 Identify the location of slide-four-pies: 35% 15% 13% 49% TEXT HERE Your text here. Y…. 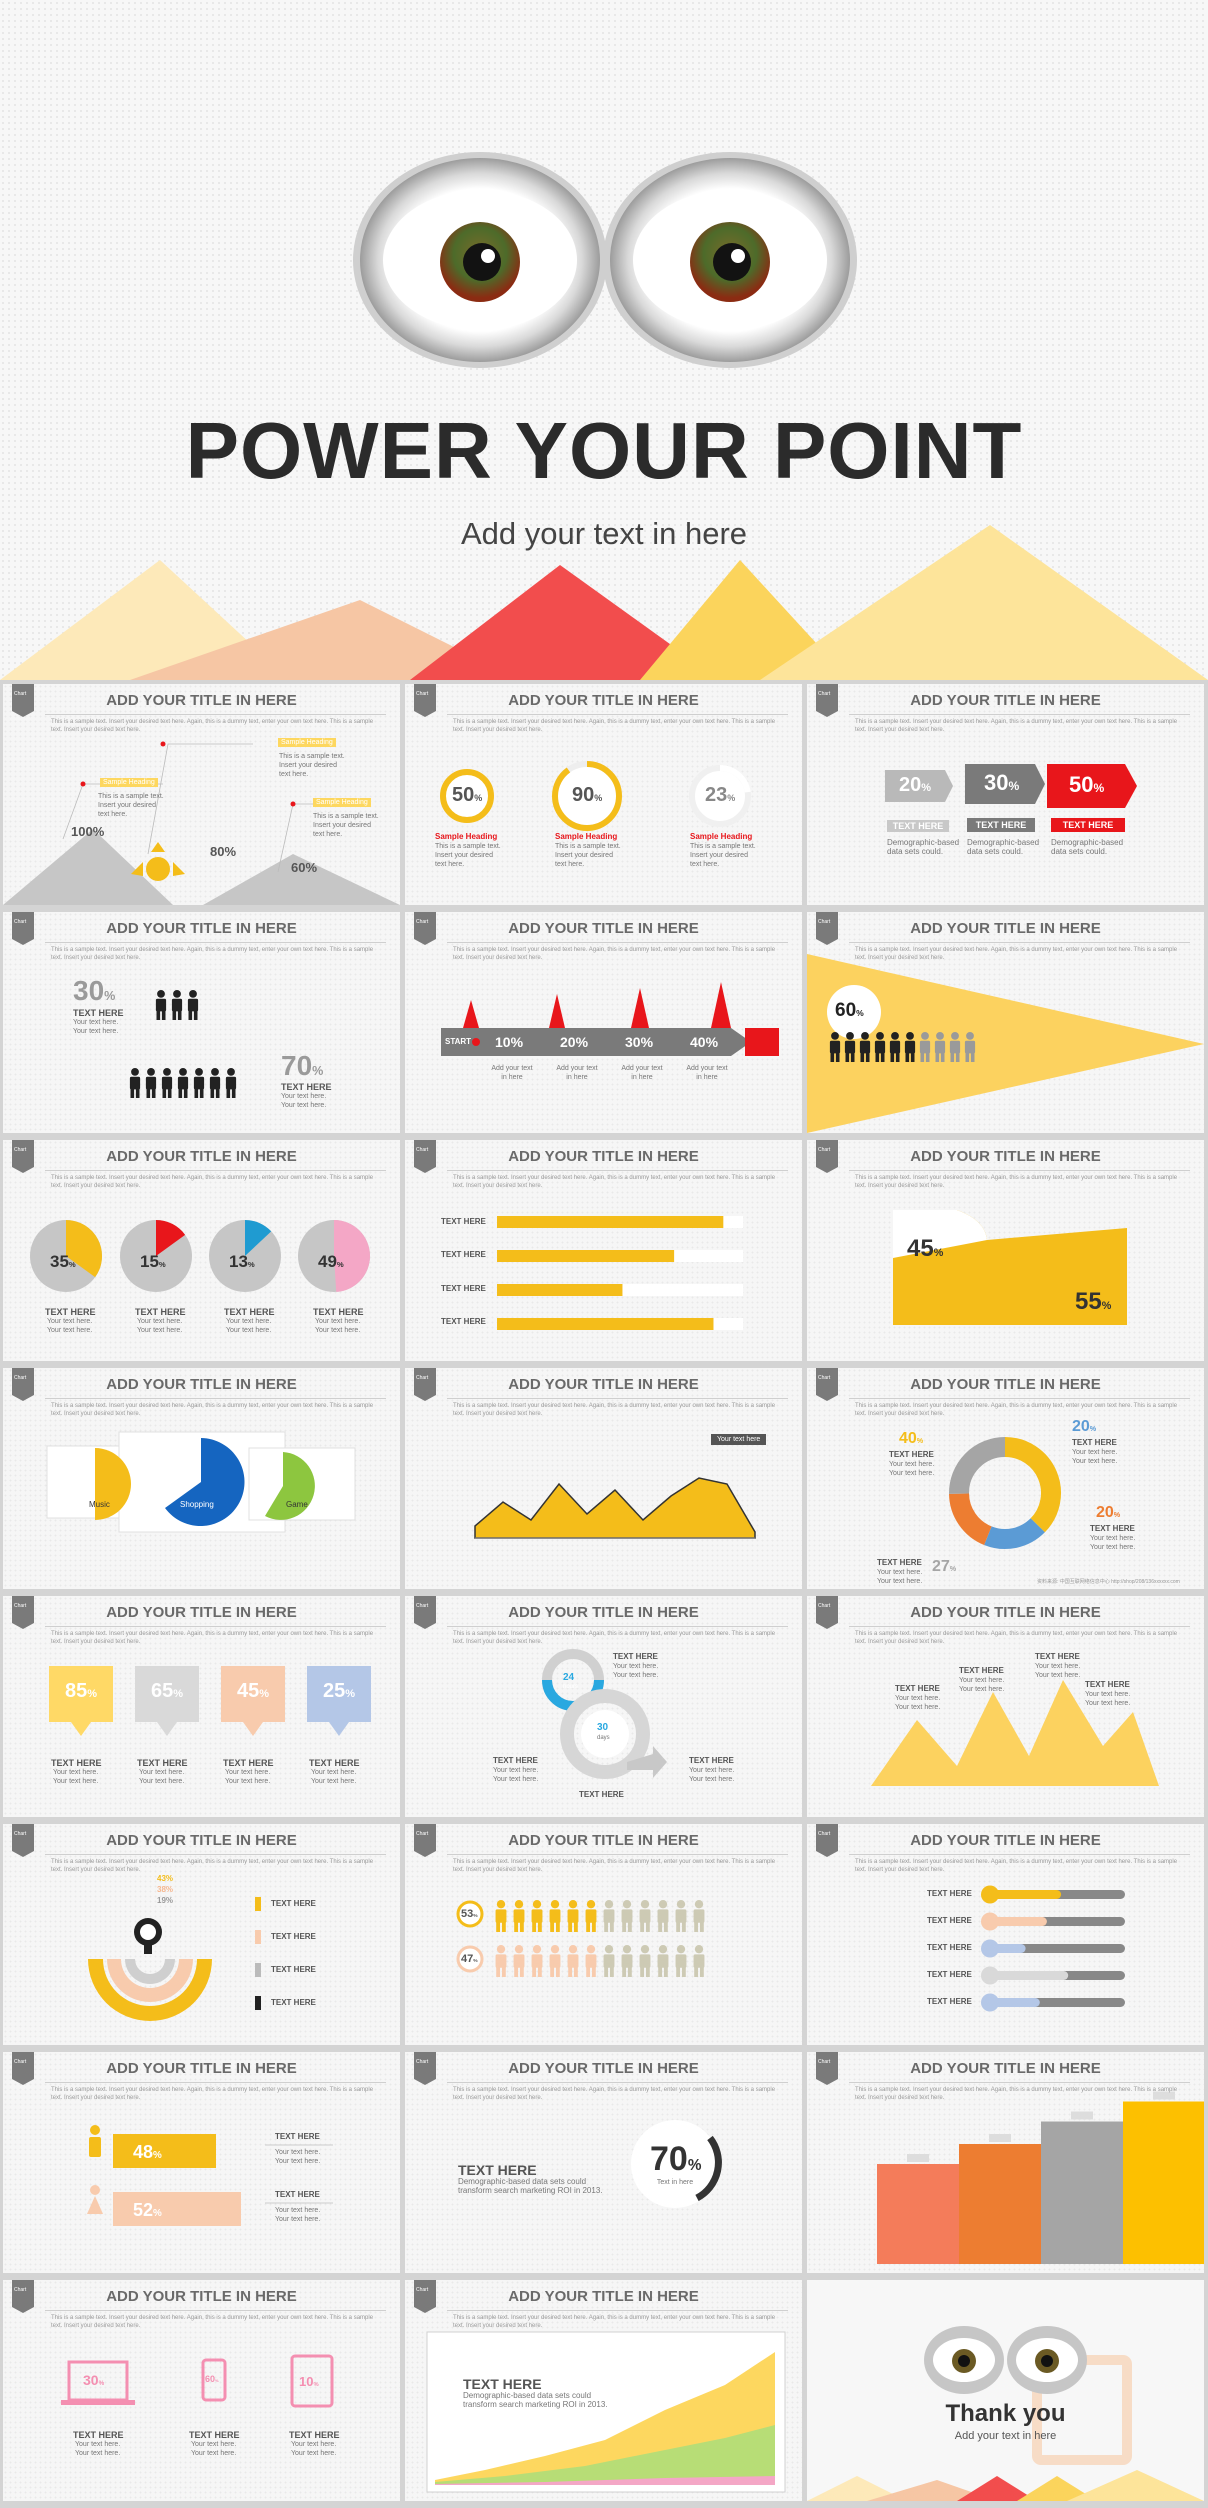
(201, 1250).